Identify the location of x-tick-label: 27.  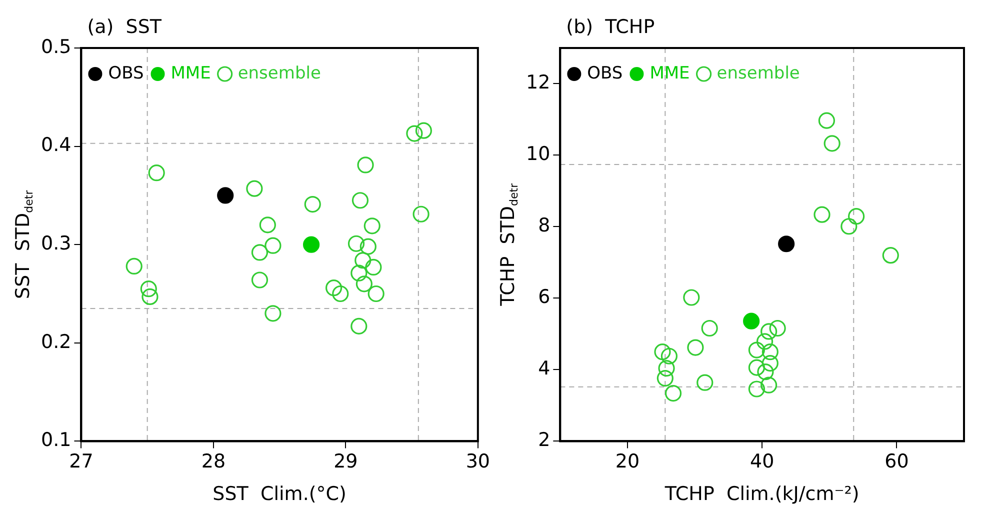
(81, 461).